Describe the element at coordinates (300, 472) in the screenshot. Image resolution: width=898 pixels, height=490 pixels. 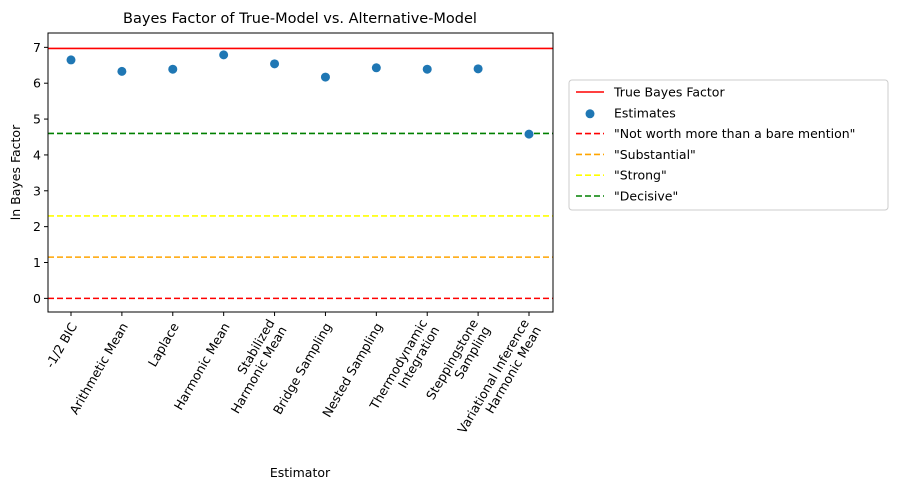
I see `x-axis-label: Estimator` at that location.